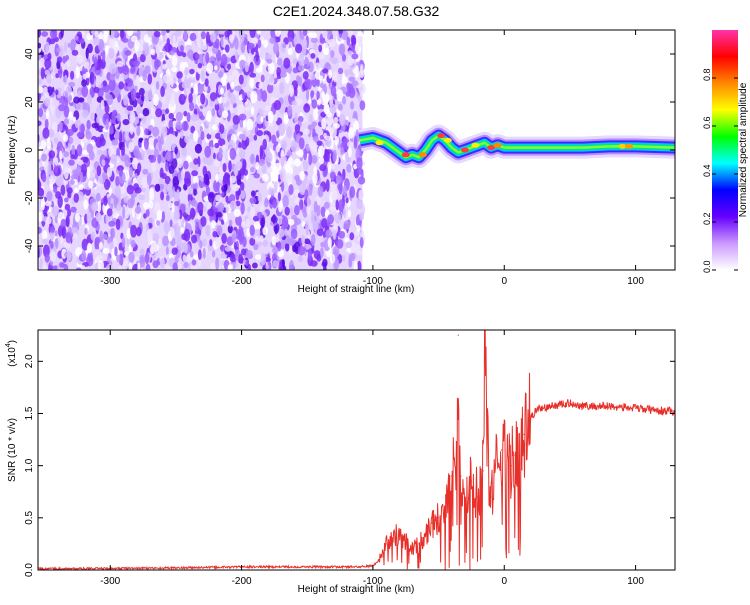 This screenshot has height=605, width=750. I want to click on y-tick-label: 40, so click(29, 54).